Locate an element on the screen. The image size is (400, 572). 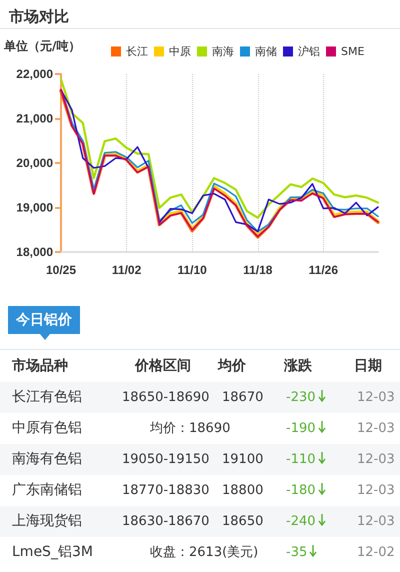
category-label: LmeS_铝3M is located at coordinates (52, 552).